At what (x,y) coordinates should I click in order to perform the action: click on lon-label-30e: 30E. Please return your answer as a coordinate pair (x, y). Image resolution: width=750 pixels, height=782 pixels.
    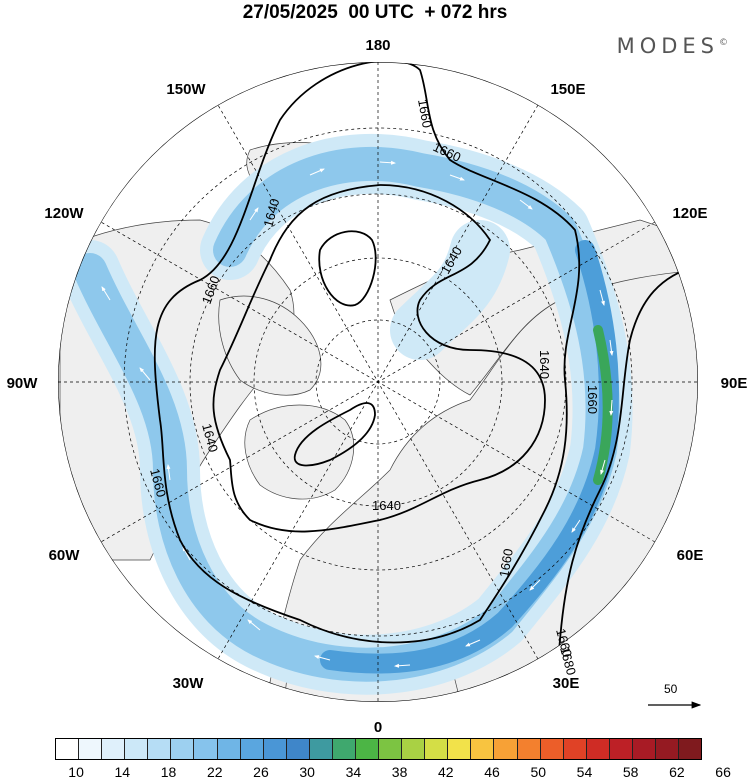
    Looking at the image, I should click on (566, 683).